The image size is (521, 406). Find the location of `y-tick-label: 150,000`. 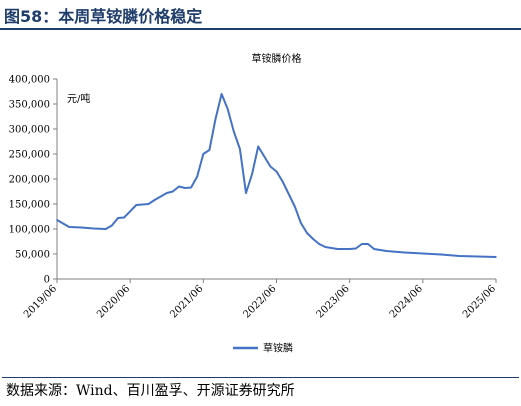

y-tick-label: 150,000 is located at coordinates (29, 205).